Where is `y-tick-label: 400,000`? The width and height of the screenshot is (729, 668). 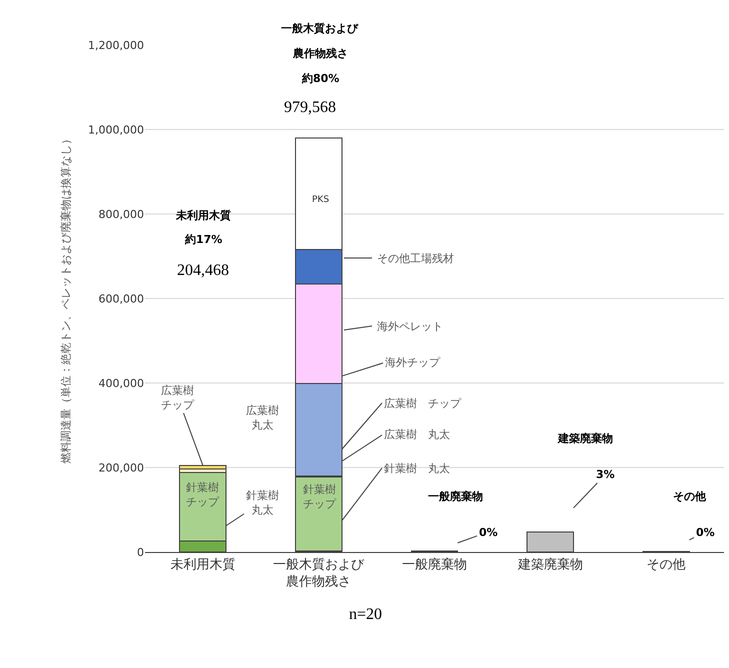
y-tick-label: 400,000 is located at coordinates (121, 383).